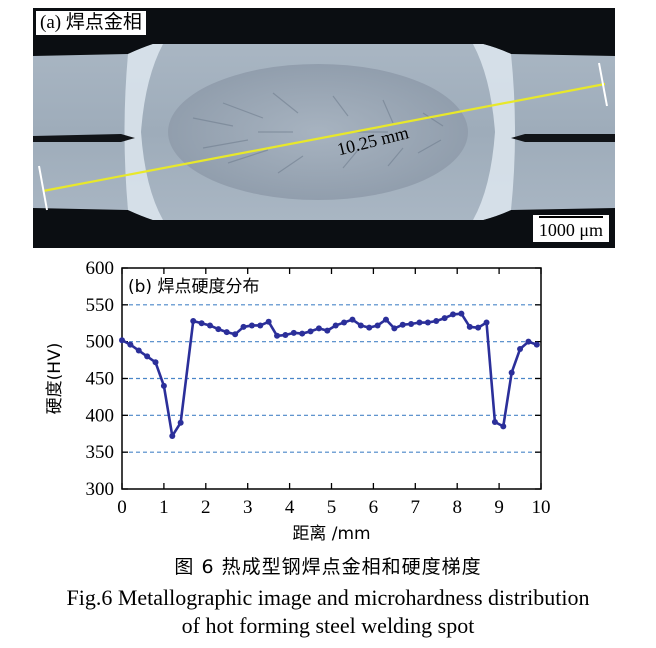 The width and height of the screenshot is (656, 648). I want to click on x-tick-label: 4, so click(290, 507).